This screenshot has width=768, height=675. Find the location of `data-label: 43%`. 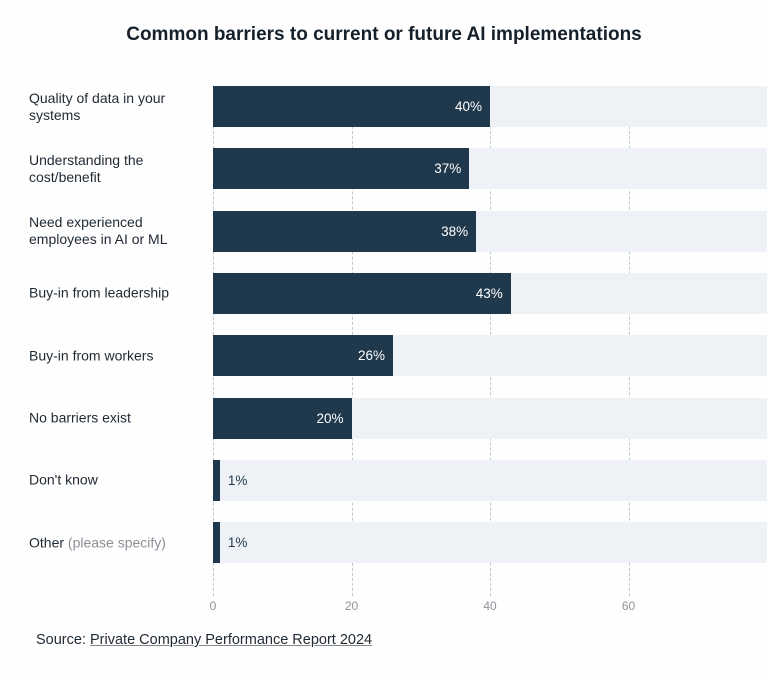

data-label: 43% is located at coordinates (489, 293).